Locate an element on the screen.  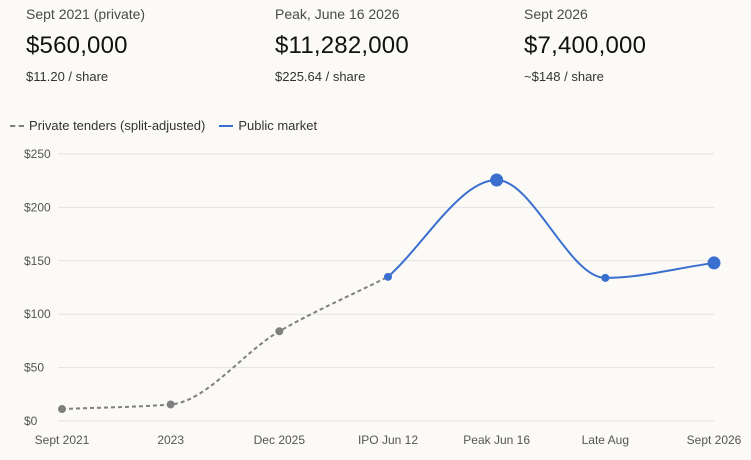
stat-value: $7,400,000 is located at coordinates (585, 45).